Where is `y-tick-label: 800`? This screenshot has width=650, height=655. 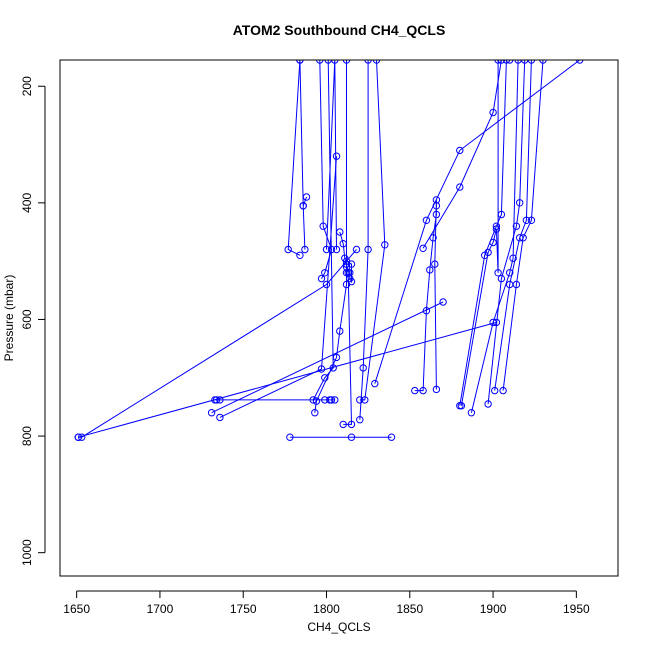 y-tick-label: 800 is located at coordinates (27, 436).